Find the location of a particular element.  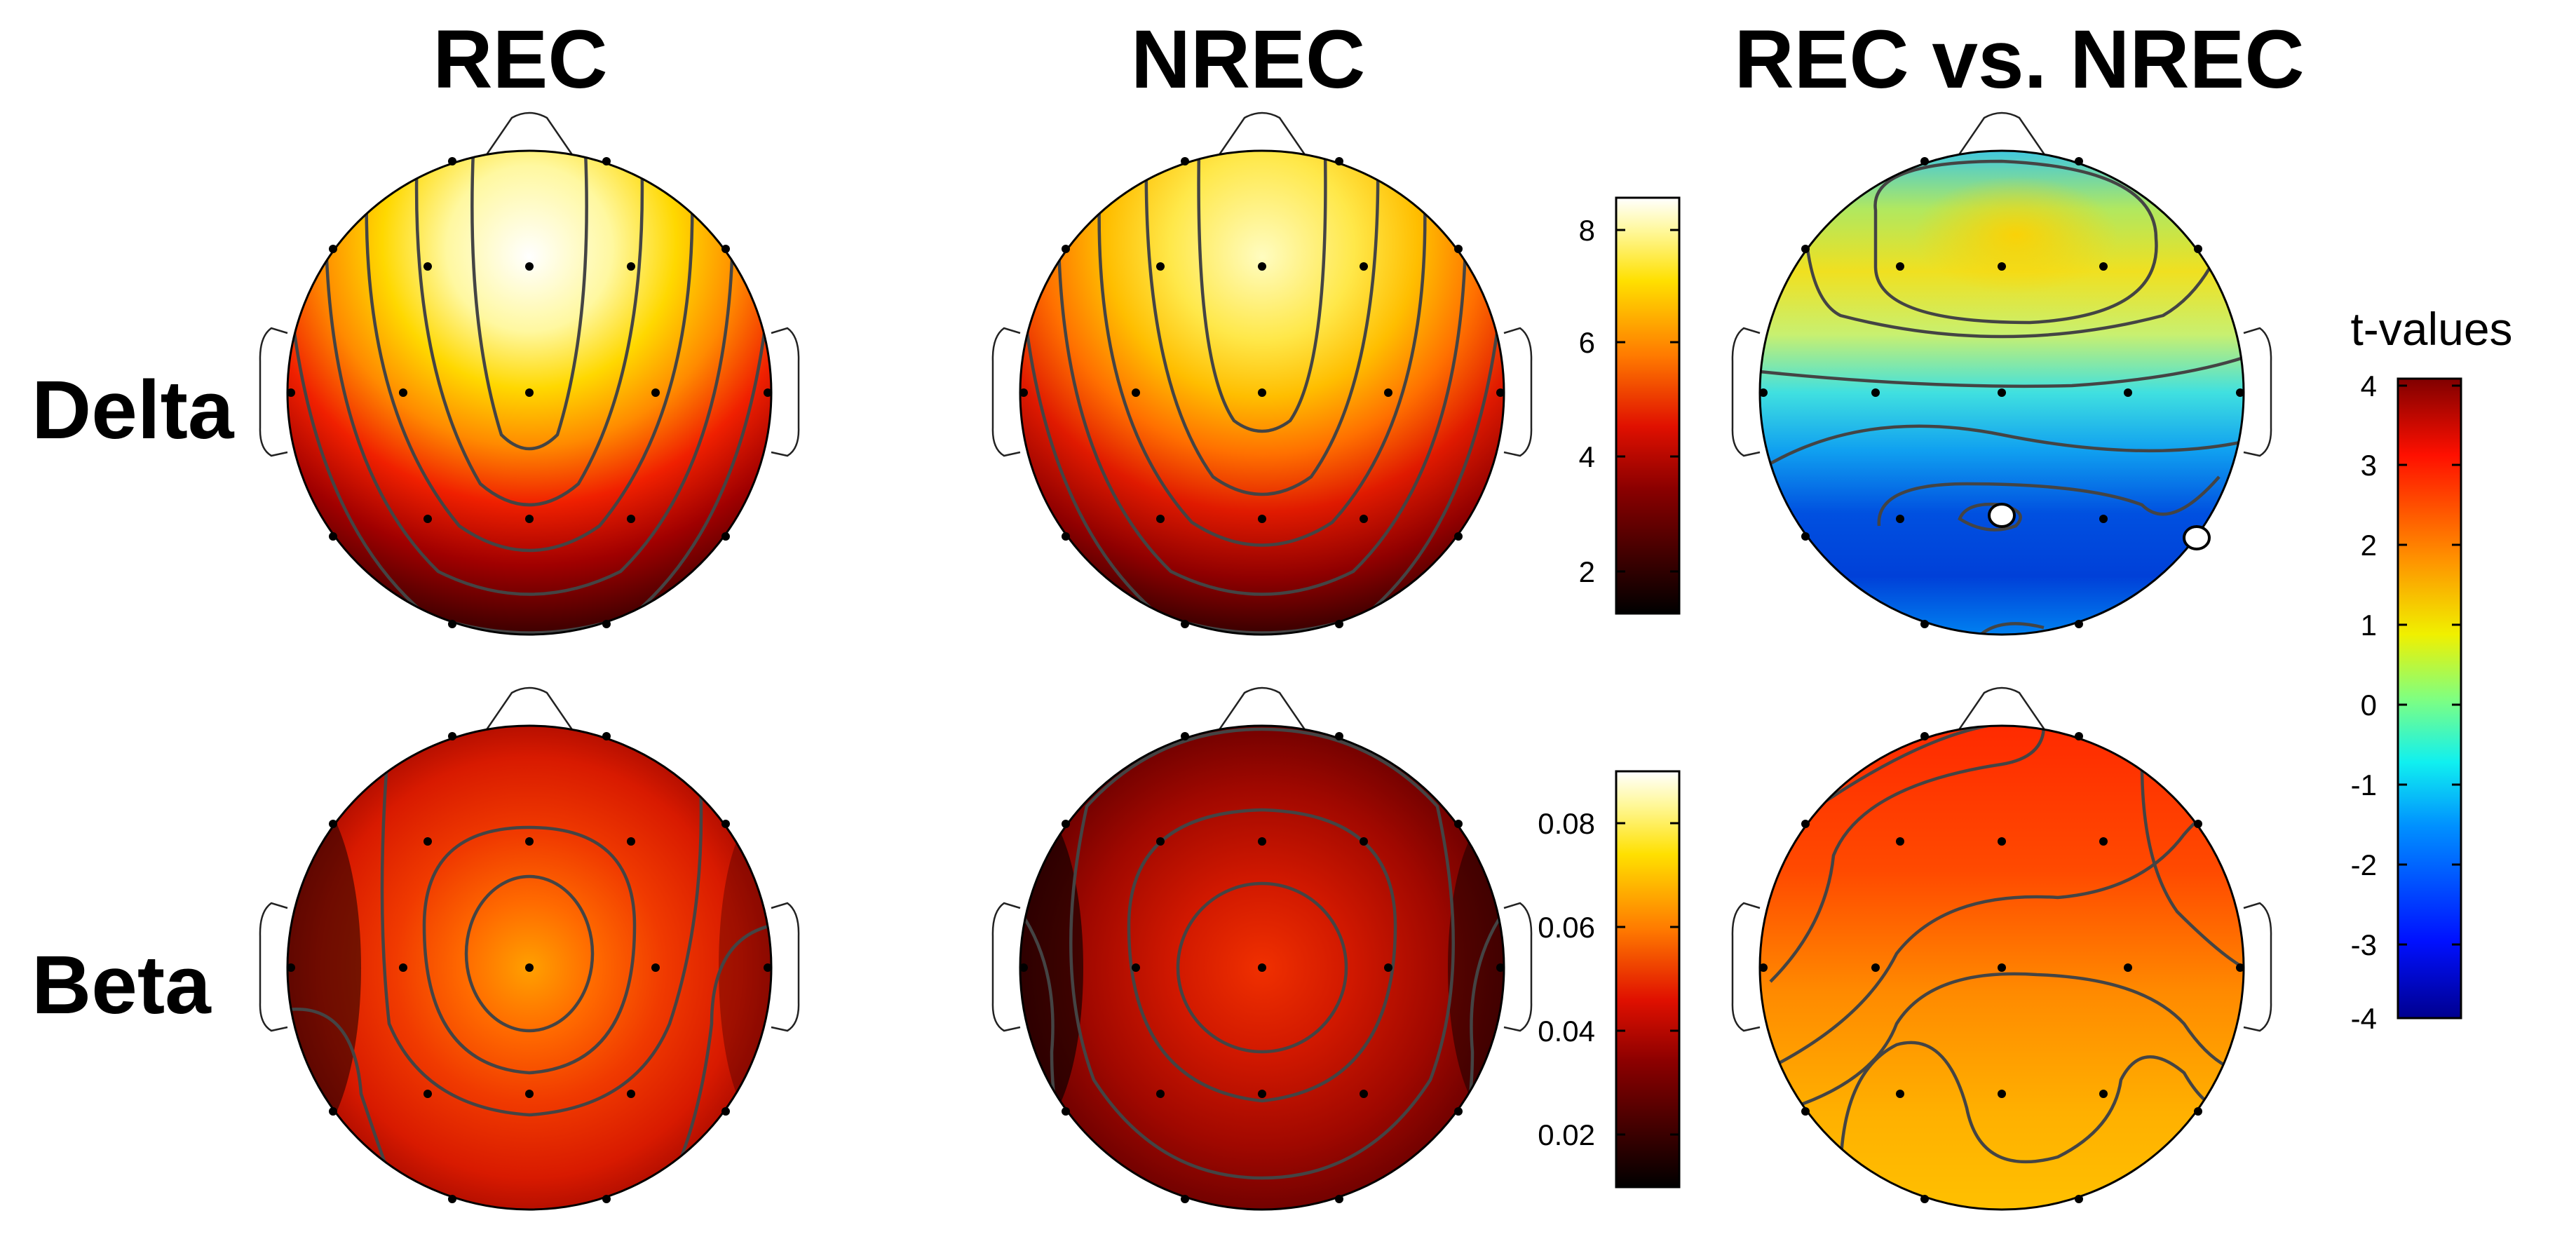

colorbar-tvalues-tick: 0 is located at coordinates (2369, 705).